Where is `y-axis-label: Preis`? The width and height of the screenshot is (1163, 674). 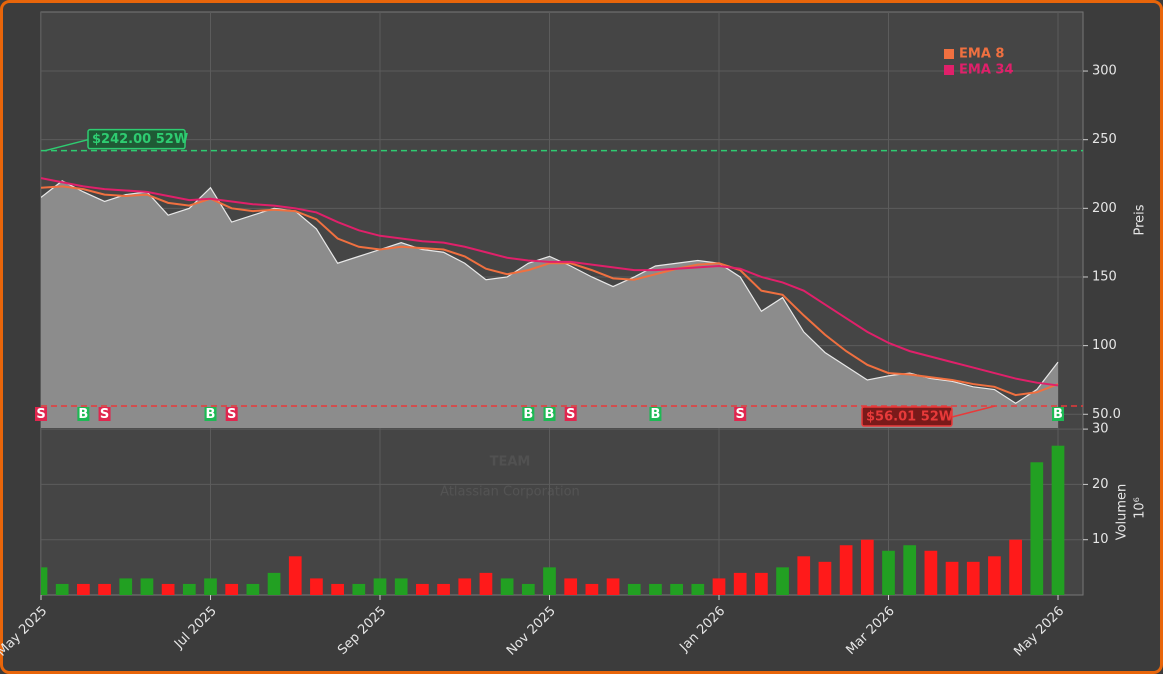 y-axis-label: Preis is located at coordinates (1140, 219).